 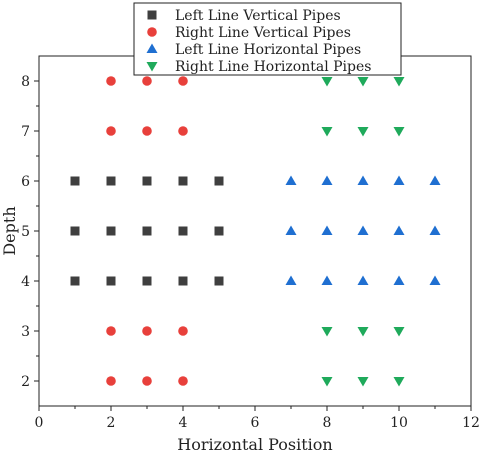 What do you see at coordinates (111, 423) in the screenshot?
I see `x-tick-label: 2` at bounding box center [111, 423].